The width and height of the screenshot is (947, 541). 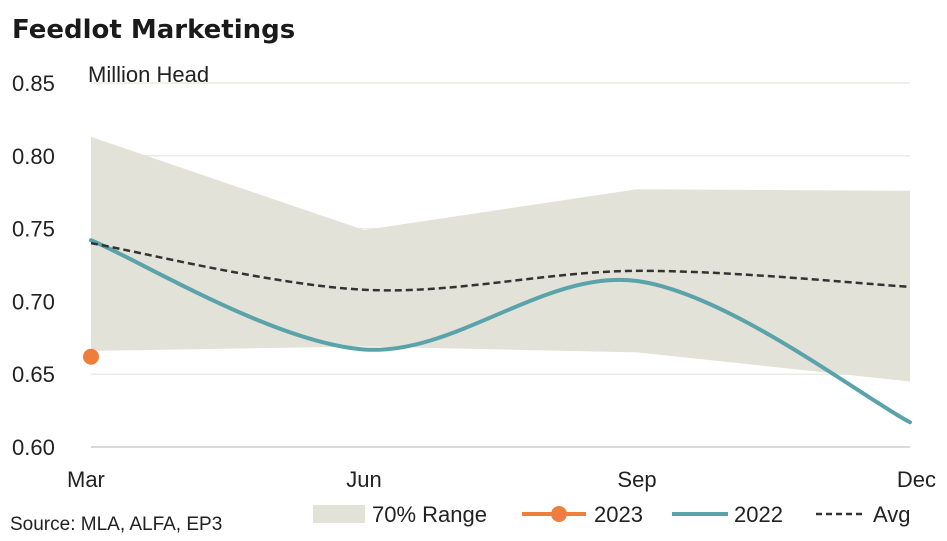 What do you see at coordinates (33, 447) in the screenshot?
I see `y-tick-label: 0.60` at bounding box center [33, 447].